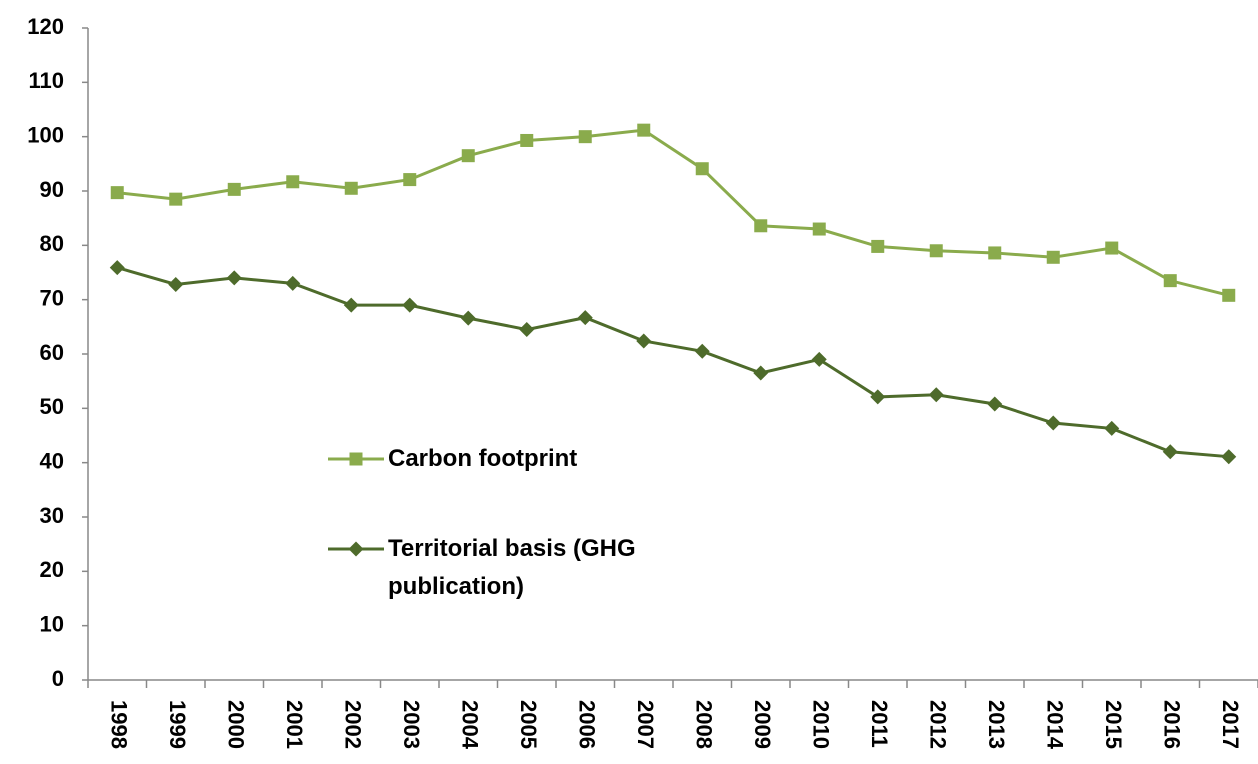 This screenshot has height=764, width=1258. What do you see at coordinates (1054, 725) in the screenshot?
I see `x-tick-label: 2014` at bounding box center [1054, 725].